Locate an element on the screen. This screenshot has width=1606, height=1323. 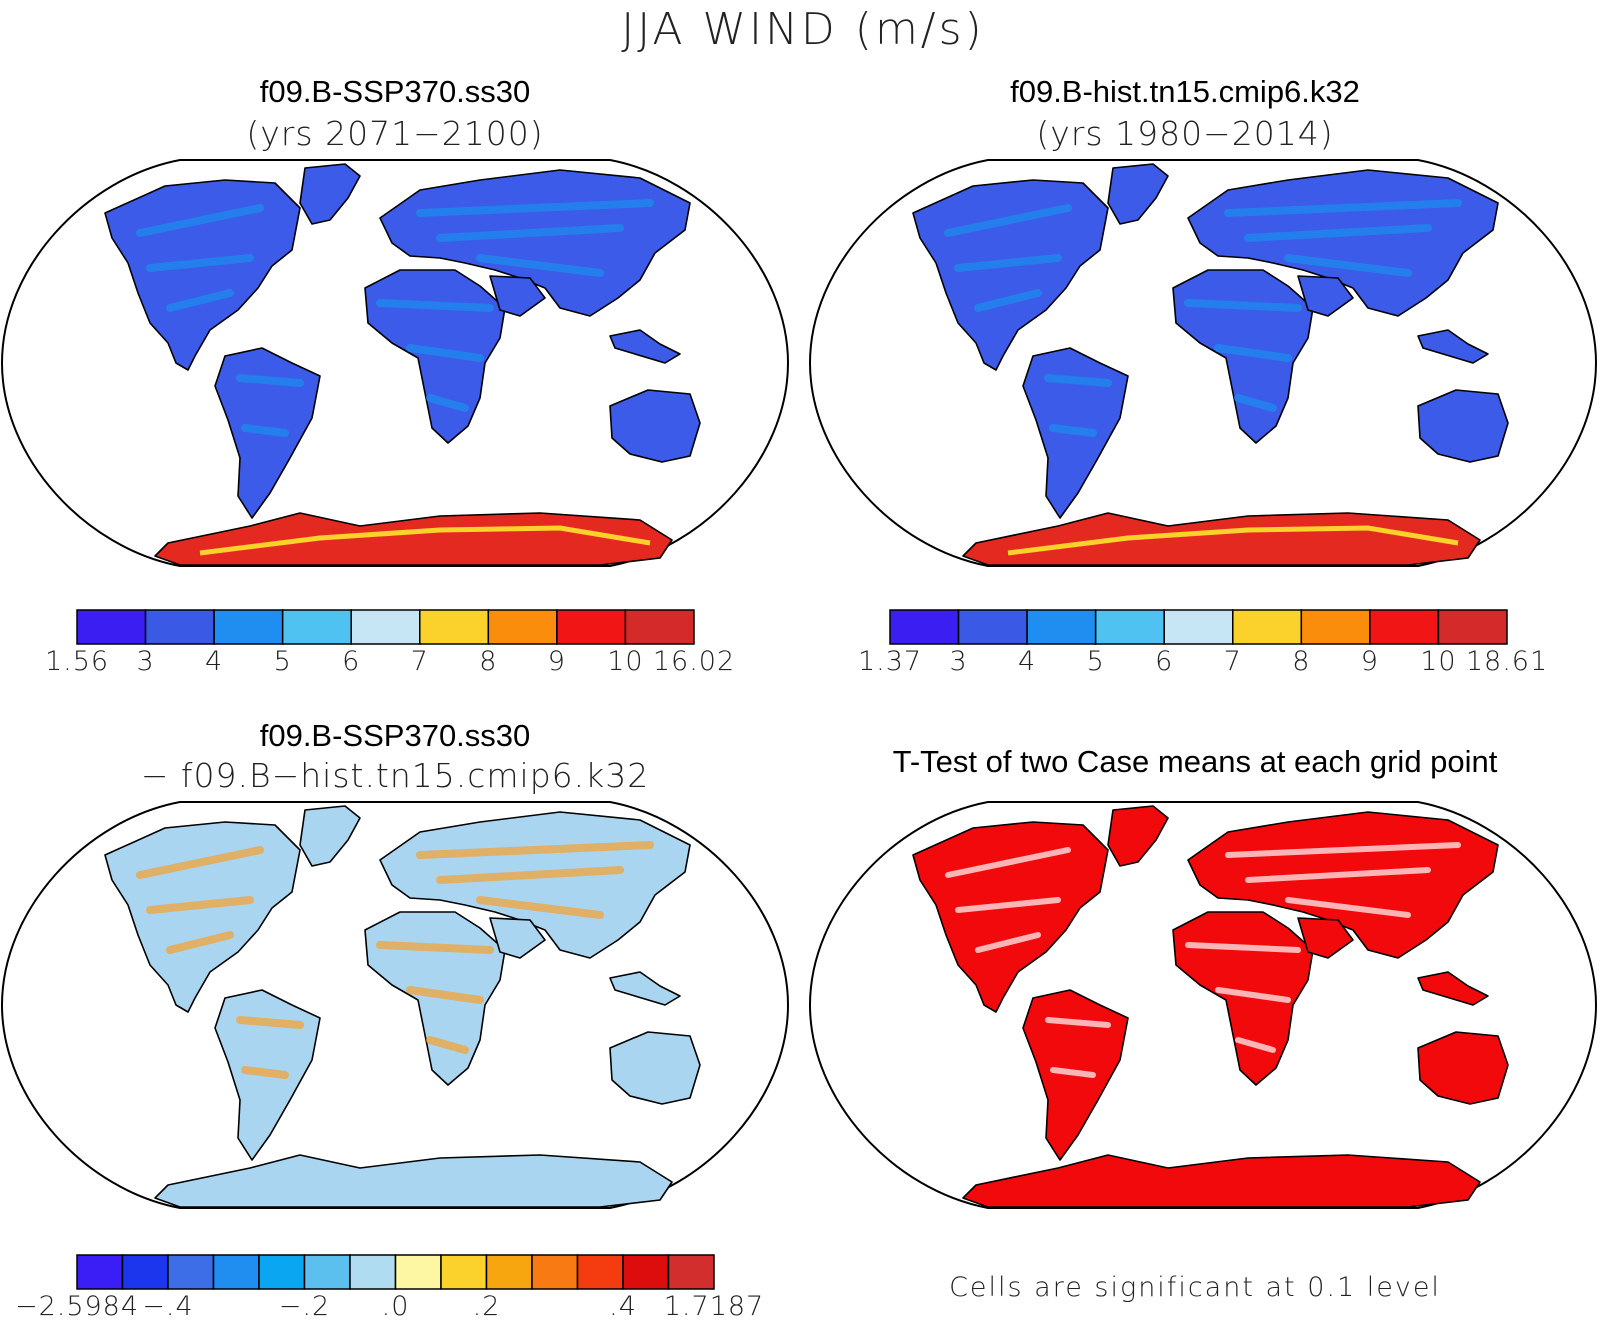
panel-3-colorbar is located at coordinates (395, 1272).